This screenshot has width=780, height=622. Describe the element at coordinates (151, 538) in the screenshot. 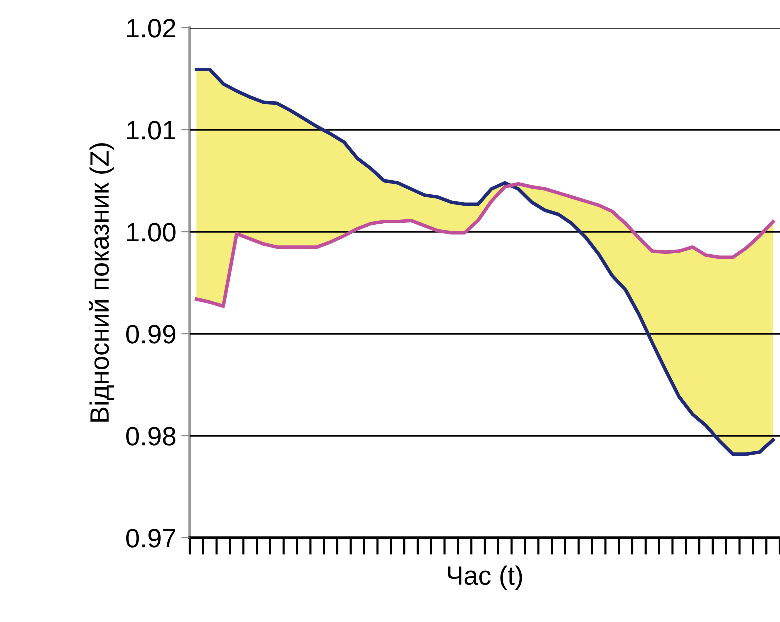

I see `y-tick-label: 0.97` at that location.